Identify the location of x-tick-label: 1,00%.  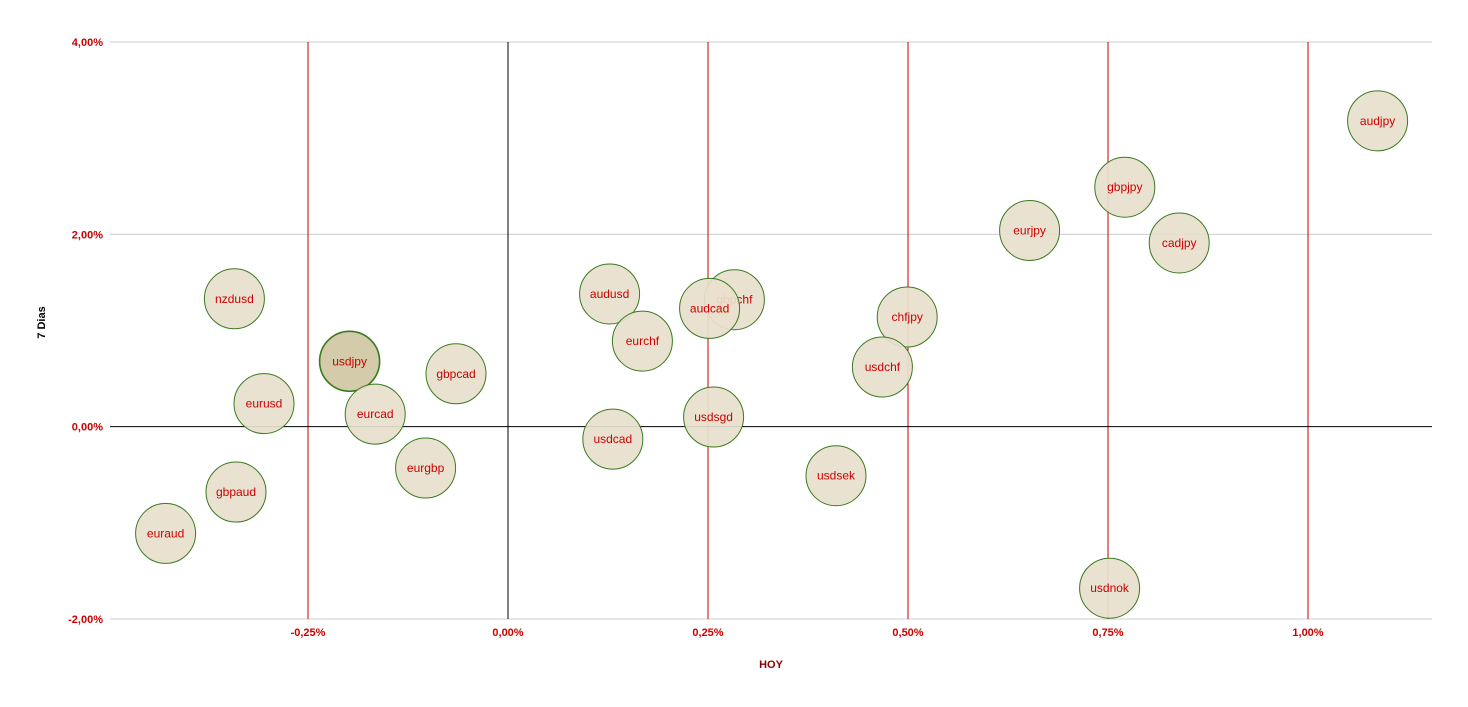
(1307, 633).